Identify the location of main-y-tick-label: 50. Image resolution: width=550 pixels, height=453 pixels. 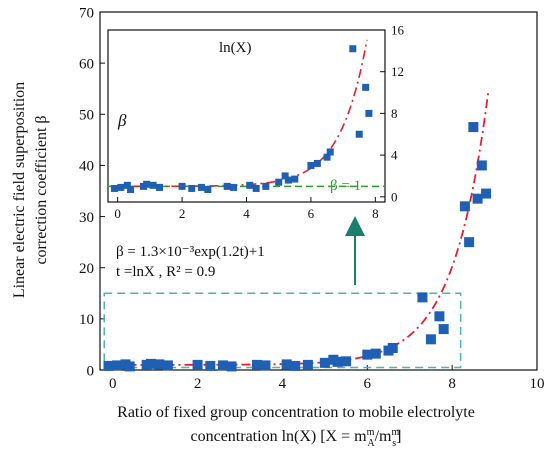
(86, 116).